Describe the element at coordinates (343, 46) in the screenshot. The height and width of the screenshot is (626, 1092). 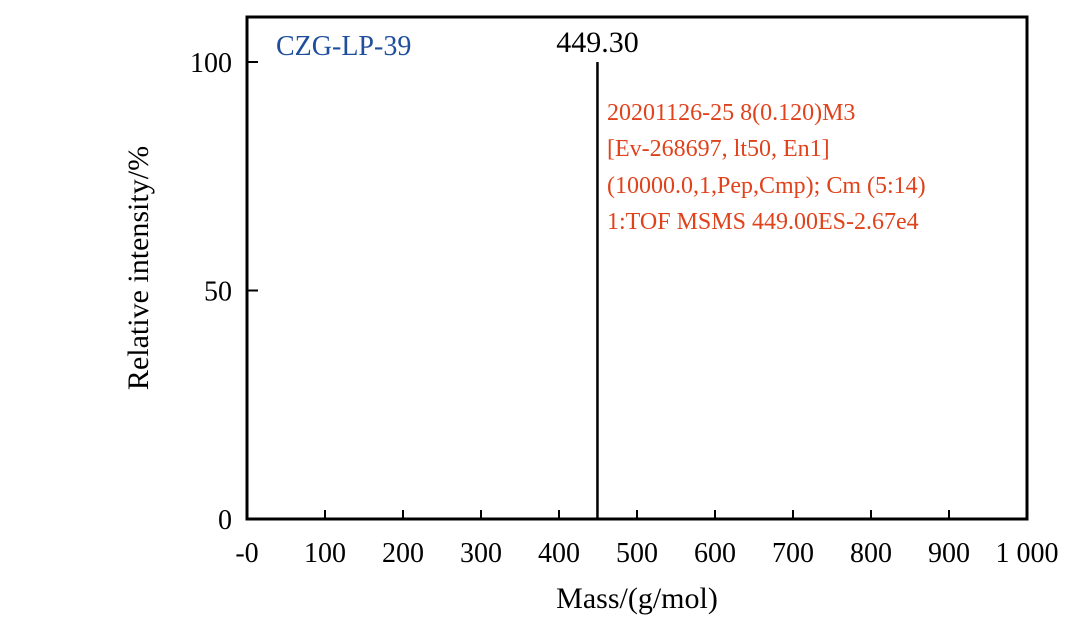
I see `sample-label: CZG-LP-39` at that location.